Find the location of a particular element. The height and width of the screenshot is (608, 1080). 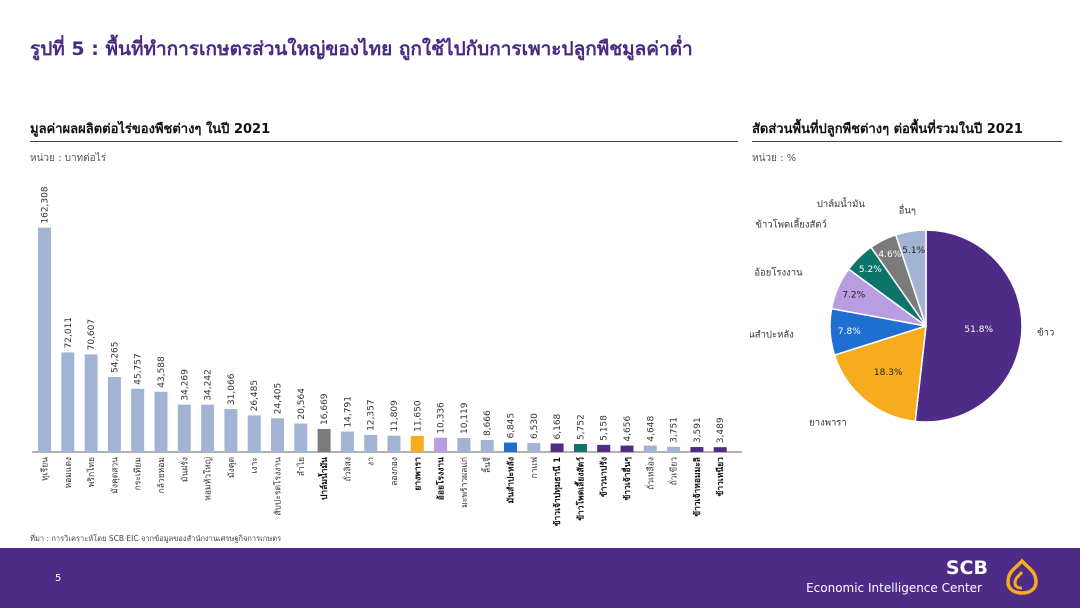

bar-value-label: 11,809 is located at coordinates (395, 416).